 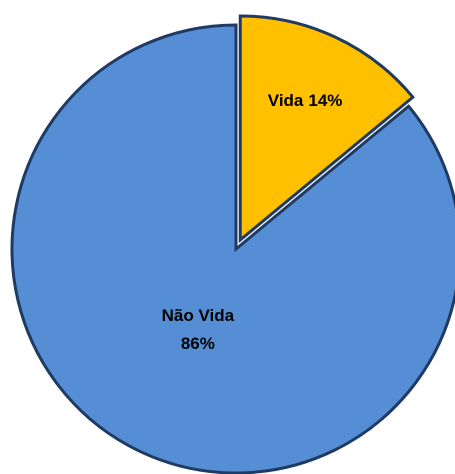 What do you see at coordinates (305, 101) in the screenshot?
I see `data-label: Vida 14%` at bounding box center [305, 101].